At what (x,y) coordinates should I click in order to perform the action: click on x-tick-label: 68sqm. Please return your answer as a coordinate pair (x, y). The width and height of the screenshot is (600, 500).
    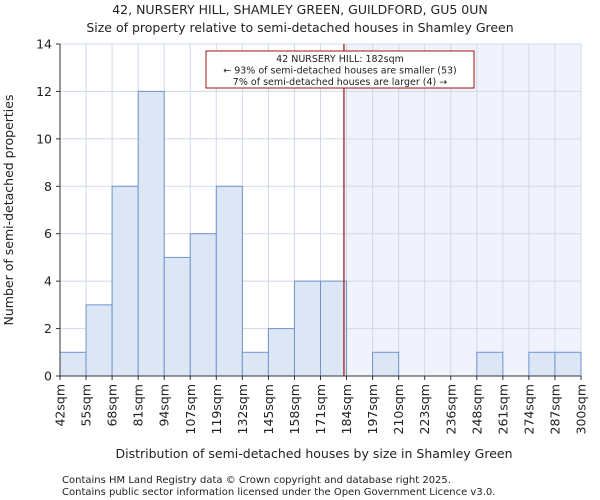
    Looking at the image, I should click on (112, 405).